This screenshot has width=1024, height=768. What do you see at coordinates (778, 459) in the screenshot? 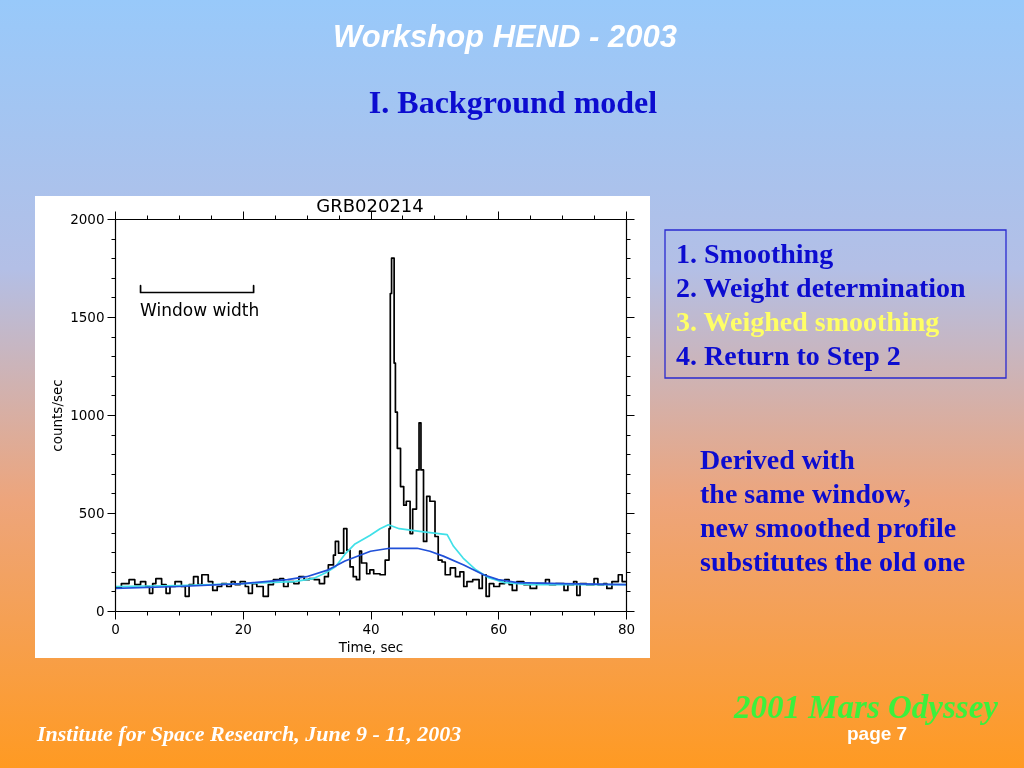
I see `text: Derived with` at bounding box center [778, 459].